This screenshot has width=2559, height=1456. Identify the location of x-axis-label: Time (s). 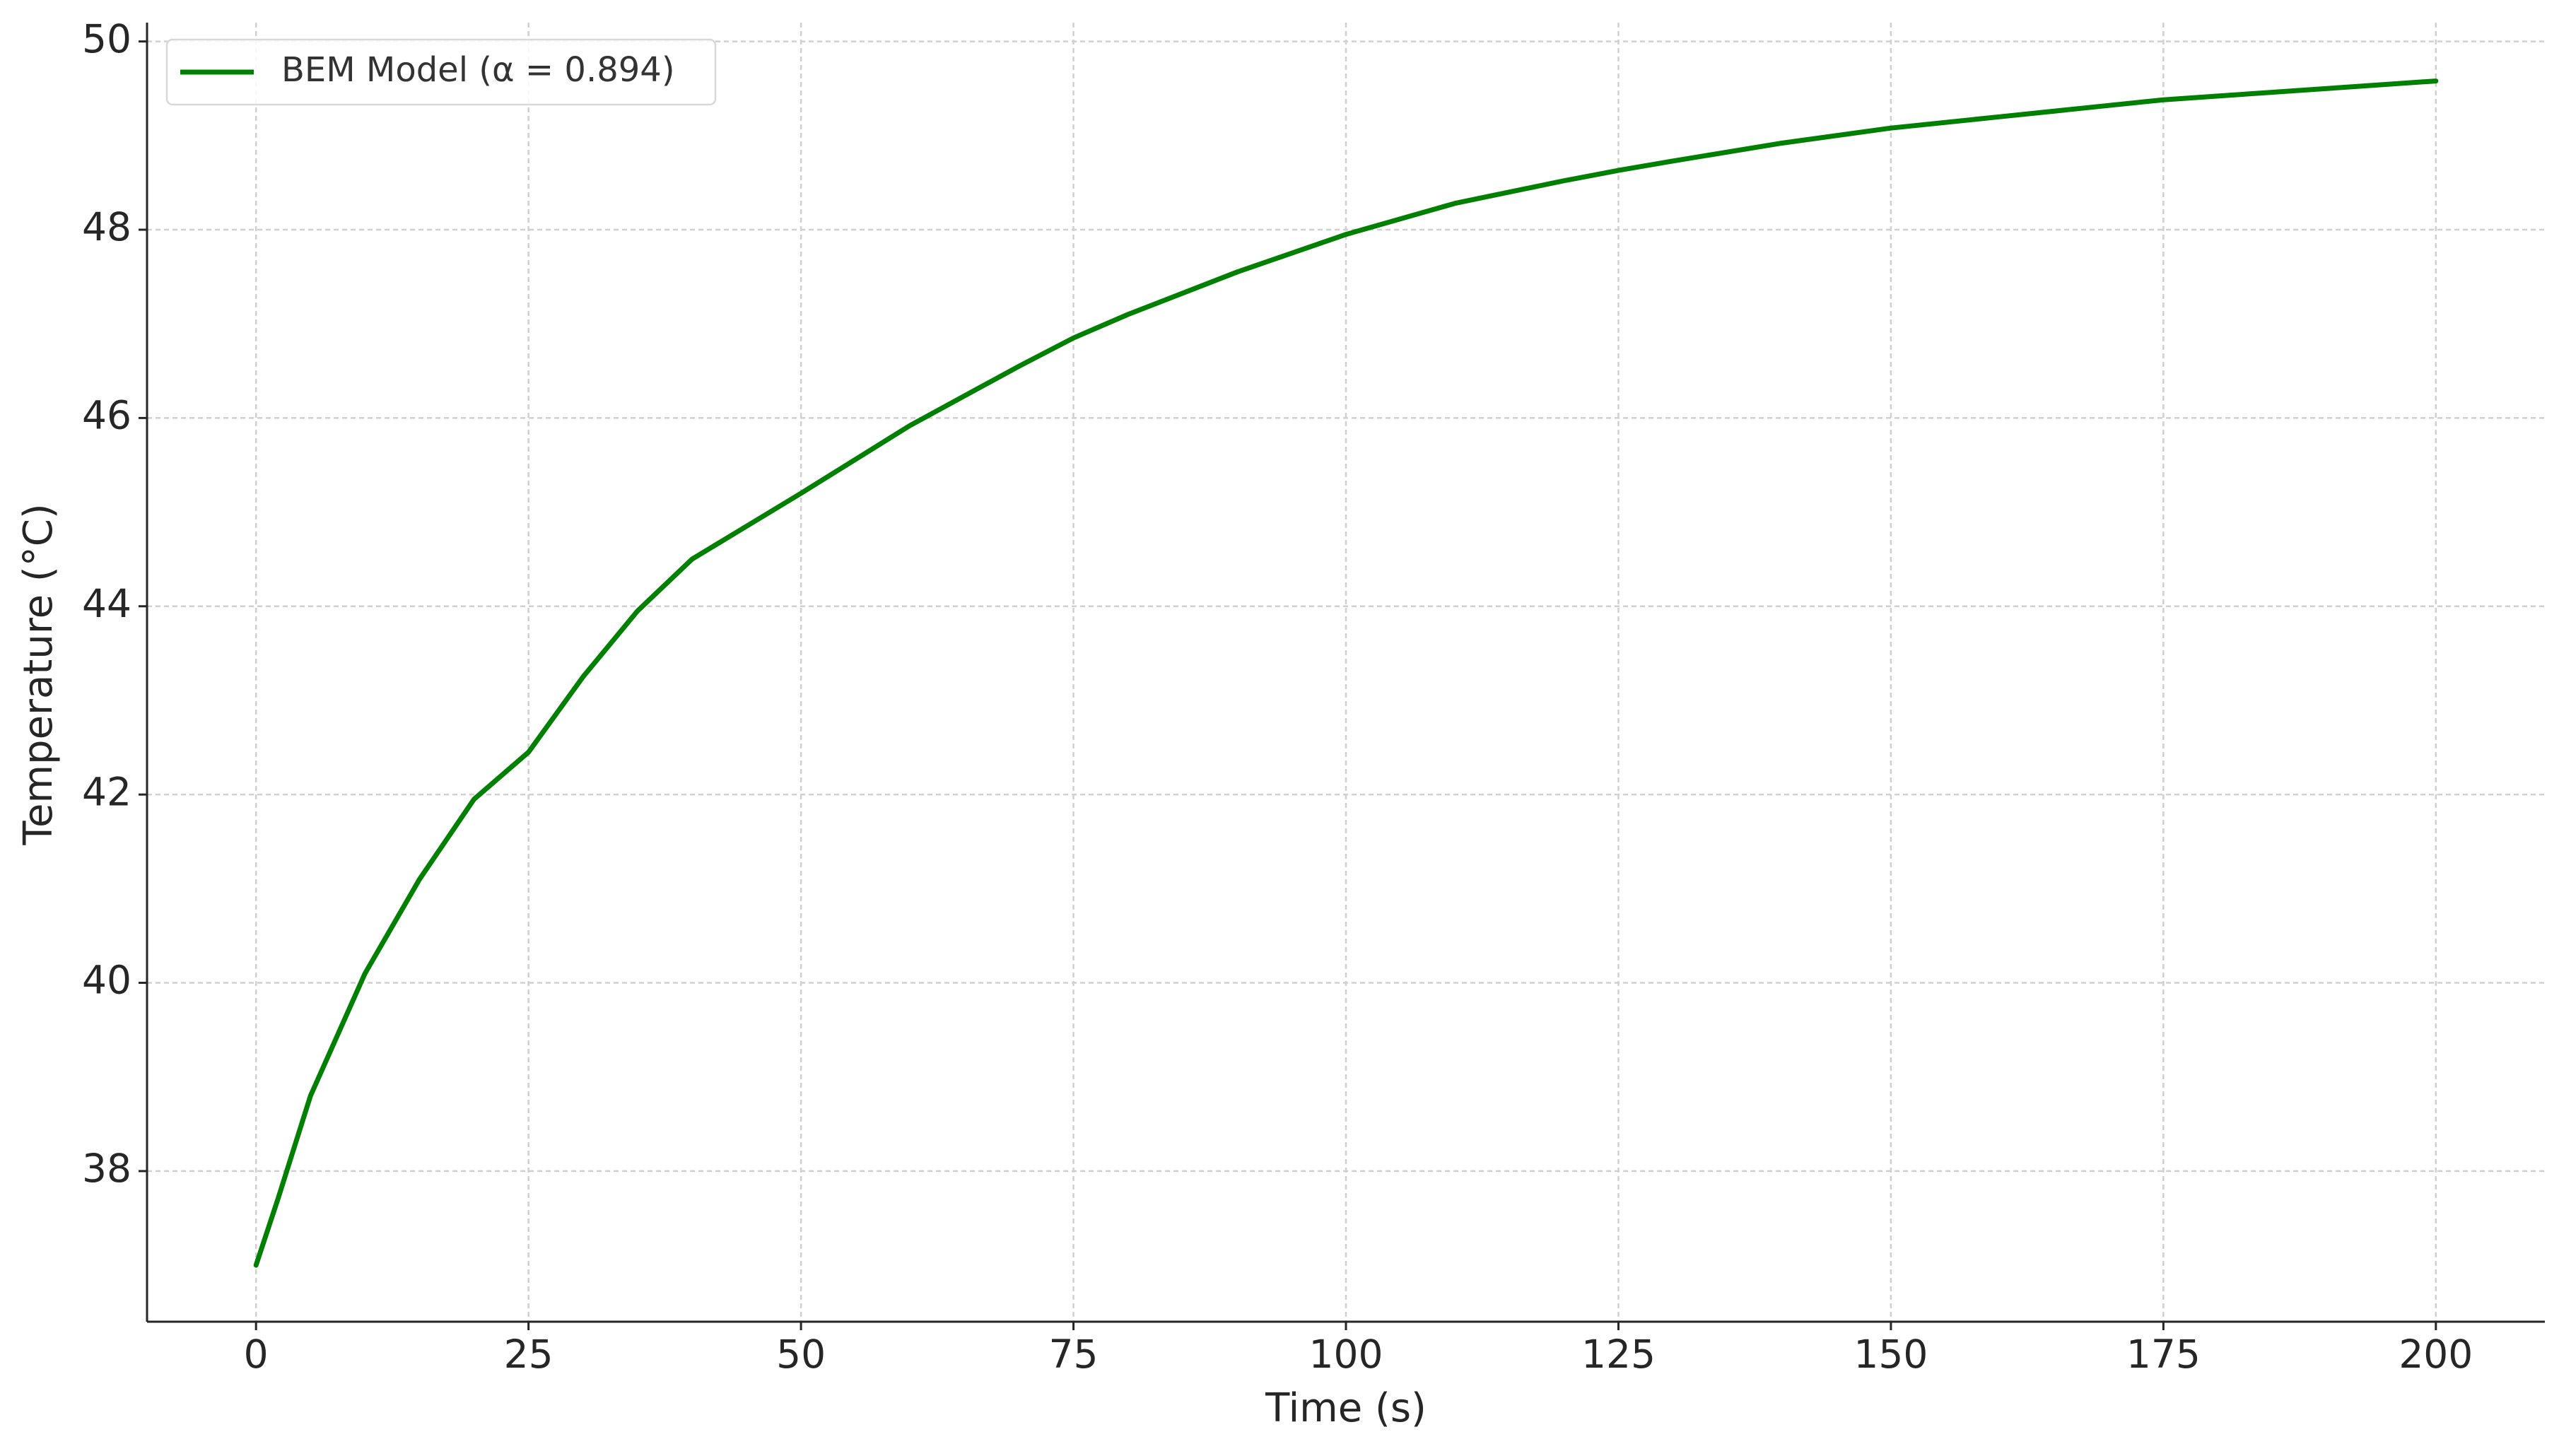
(1346, 1408).